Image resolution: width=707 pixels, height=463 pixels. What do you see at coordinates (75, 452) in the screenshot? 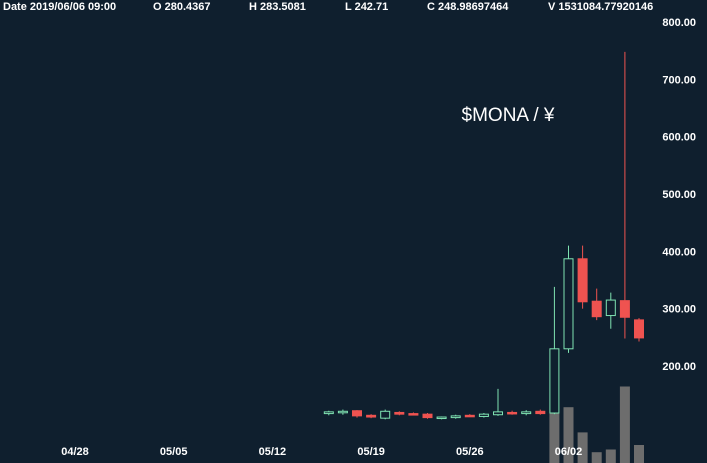
I see `x-tick-label: 04/28` at bounding box center [75, 452].